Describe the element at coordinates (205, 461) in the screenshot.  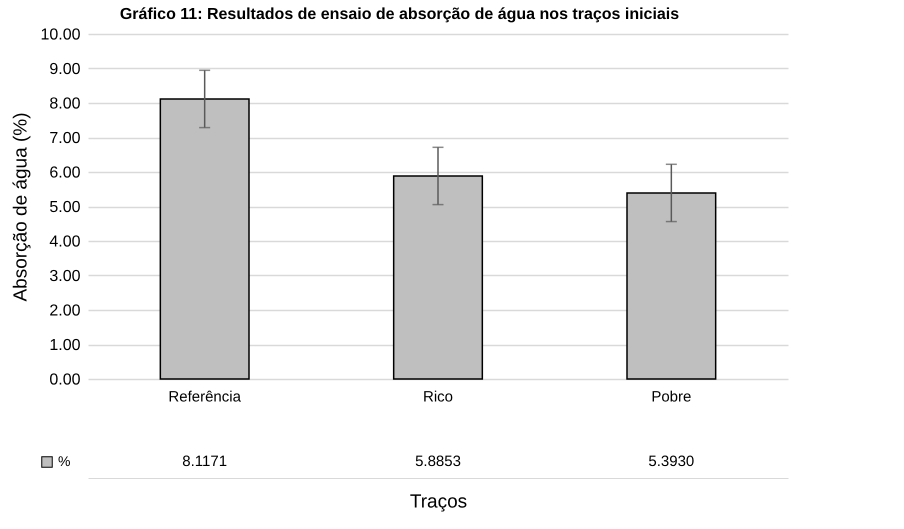
I see `data-label: 8.1171` at that location.